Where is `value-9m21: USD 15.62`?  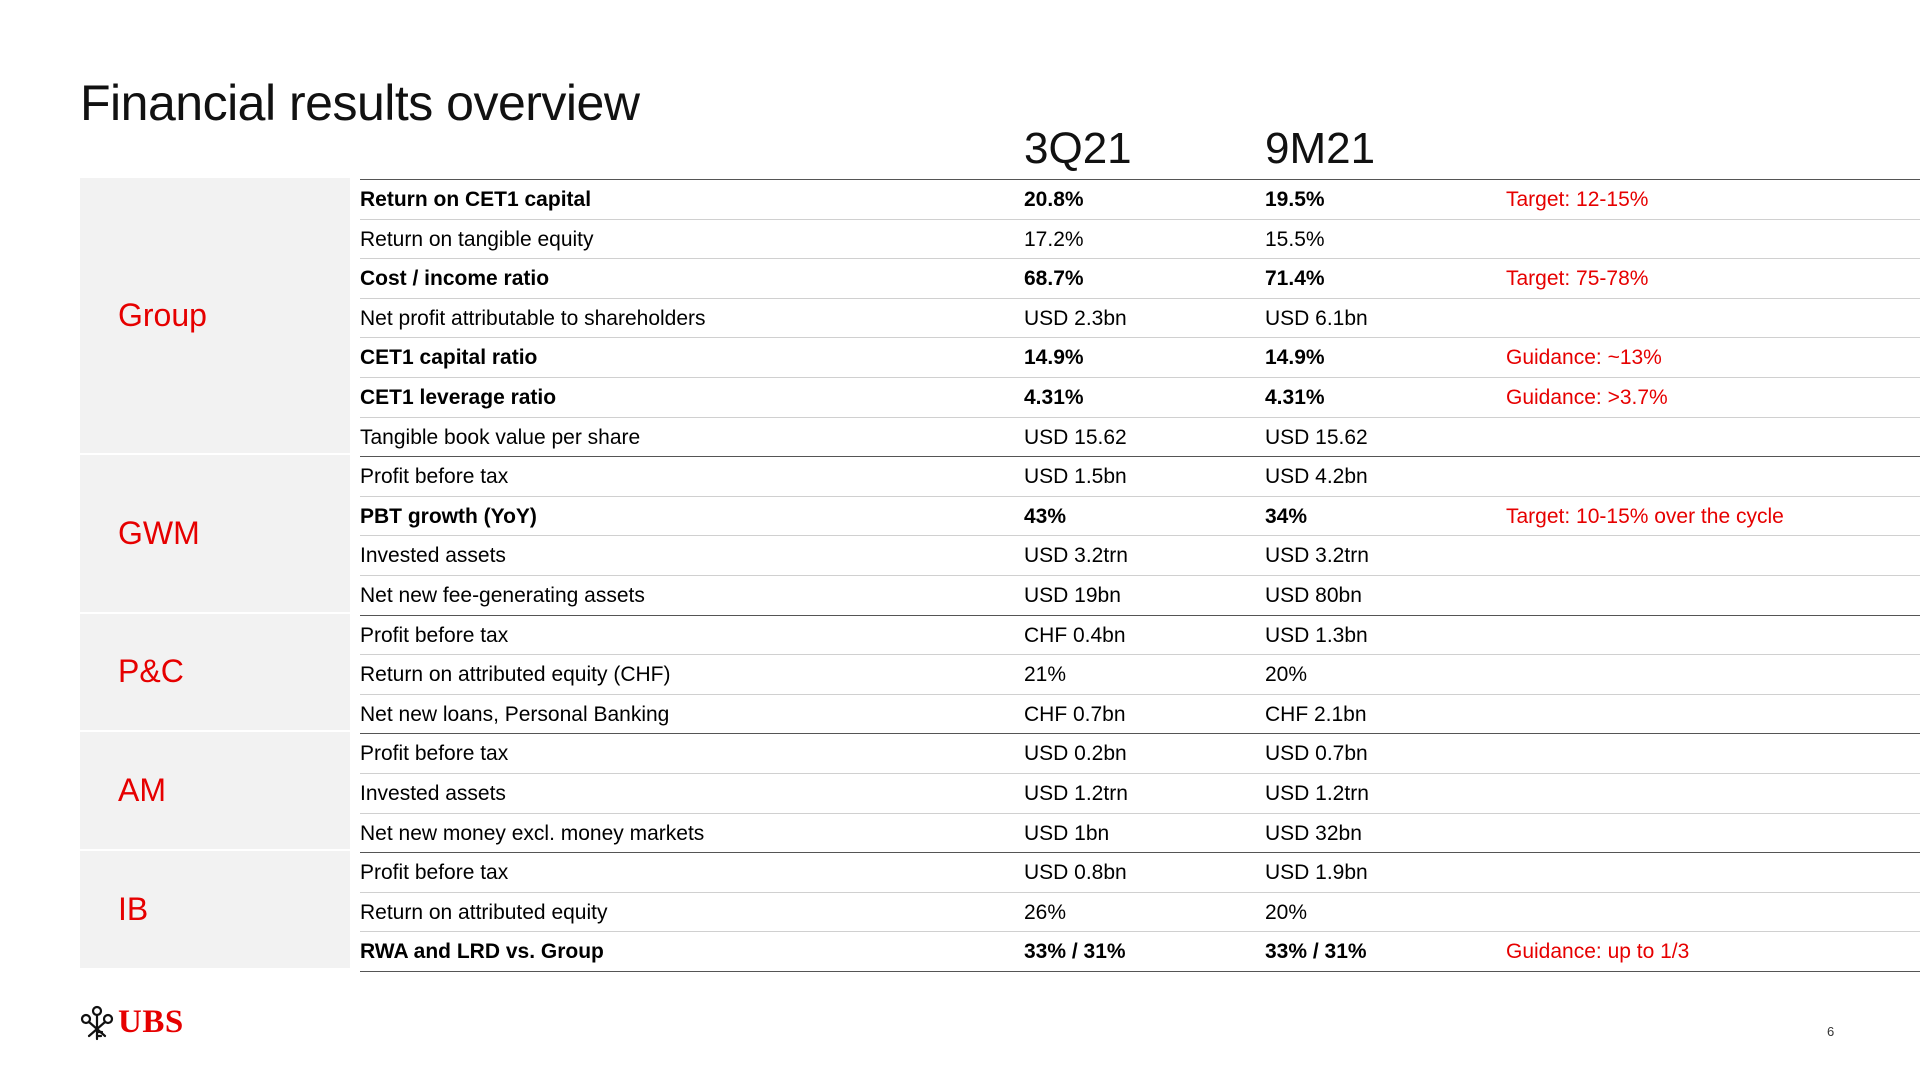 value-9m21: USD 15.62 is located at coordinates (1316, 437).